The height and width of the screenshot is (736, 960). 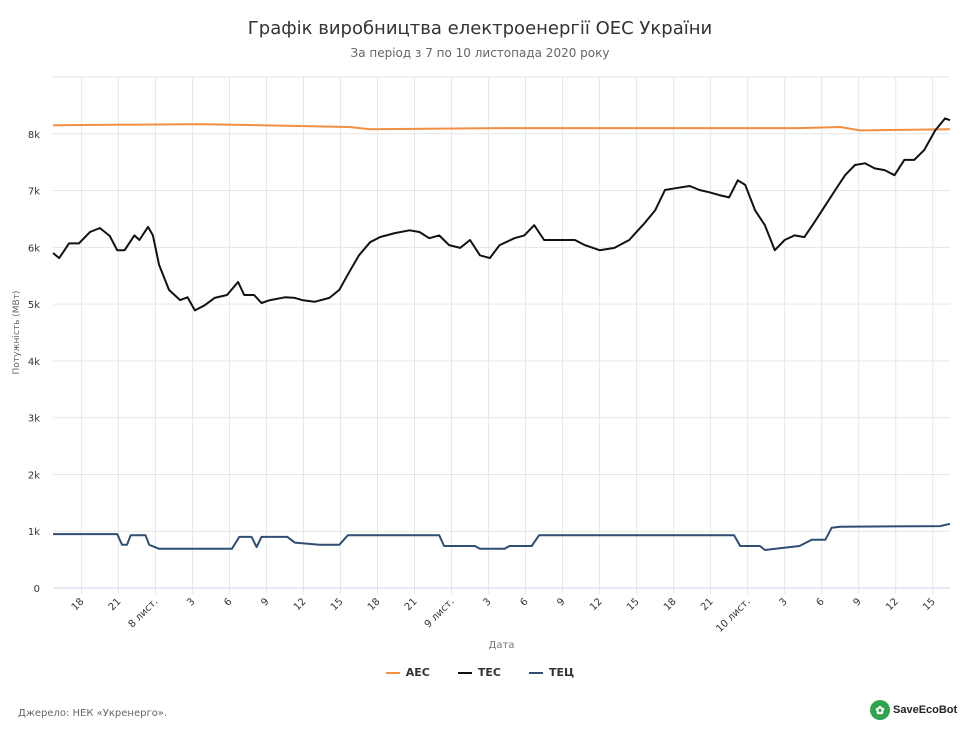 What do you see at coordinates (417, 672) in the screenshot?
I see `legend-label: АЕС` at bounding box center [417, 672].